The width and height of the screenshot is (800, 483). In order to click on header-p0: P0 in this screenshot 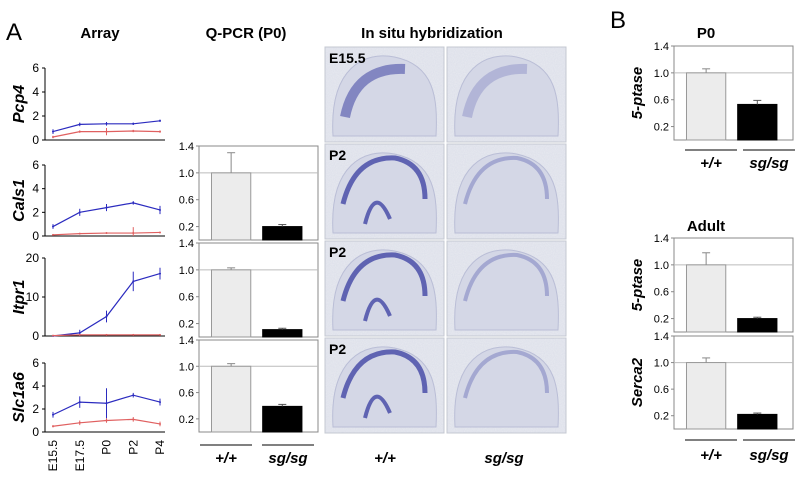, I will do `click(706, 33)`.